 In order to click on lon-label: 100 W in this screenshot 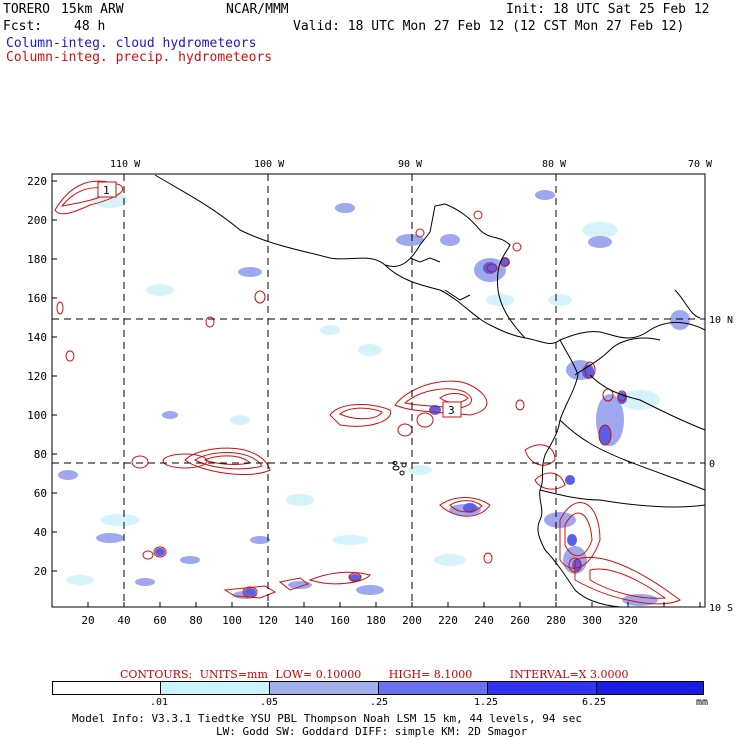, I will do `click(269, 164)`.